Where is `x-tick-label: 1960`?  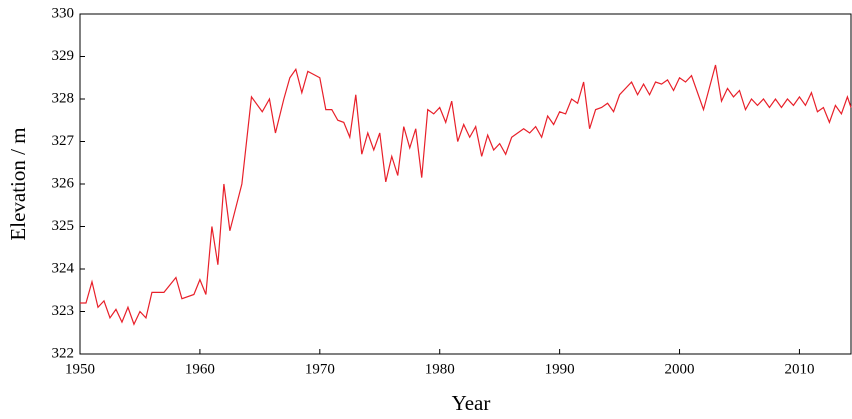
x-tick-label: 1960 is located at coordinates (200, 369).